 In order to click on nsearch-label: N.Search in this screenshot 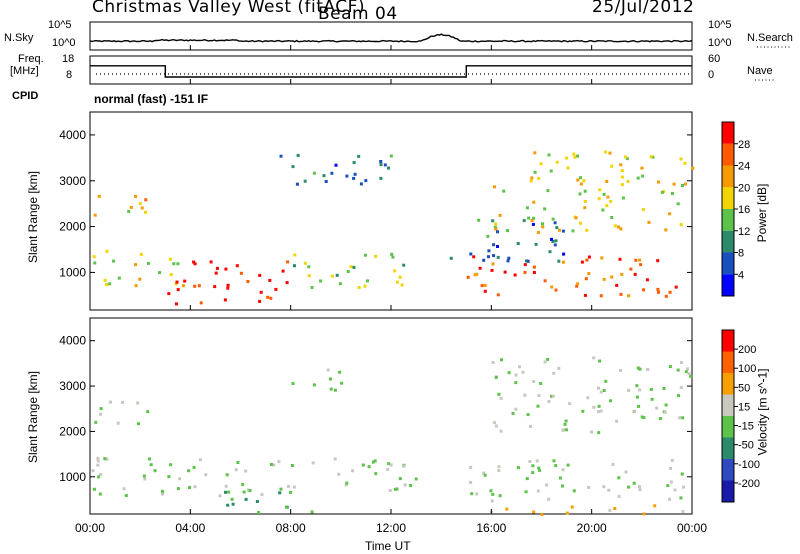, I will do `click(770, 38)`.